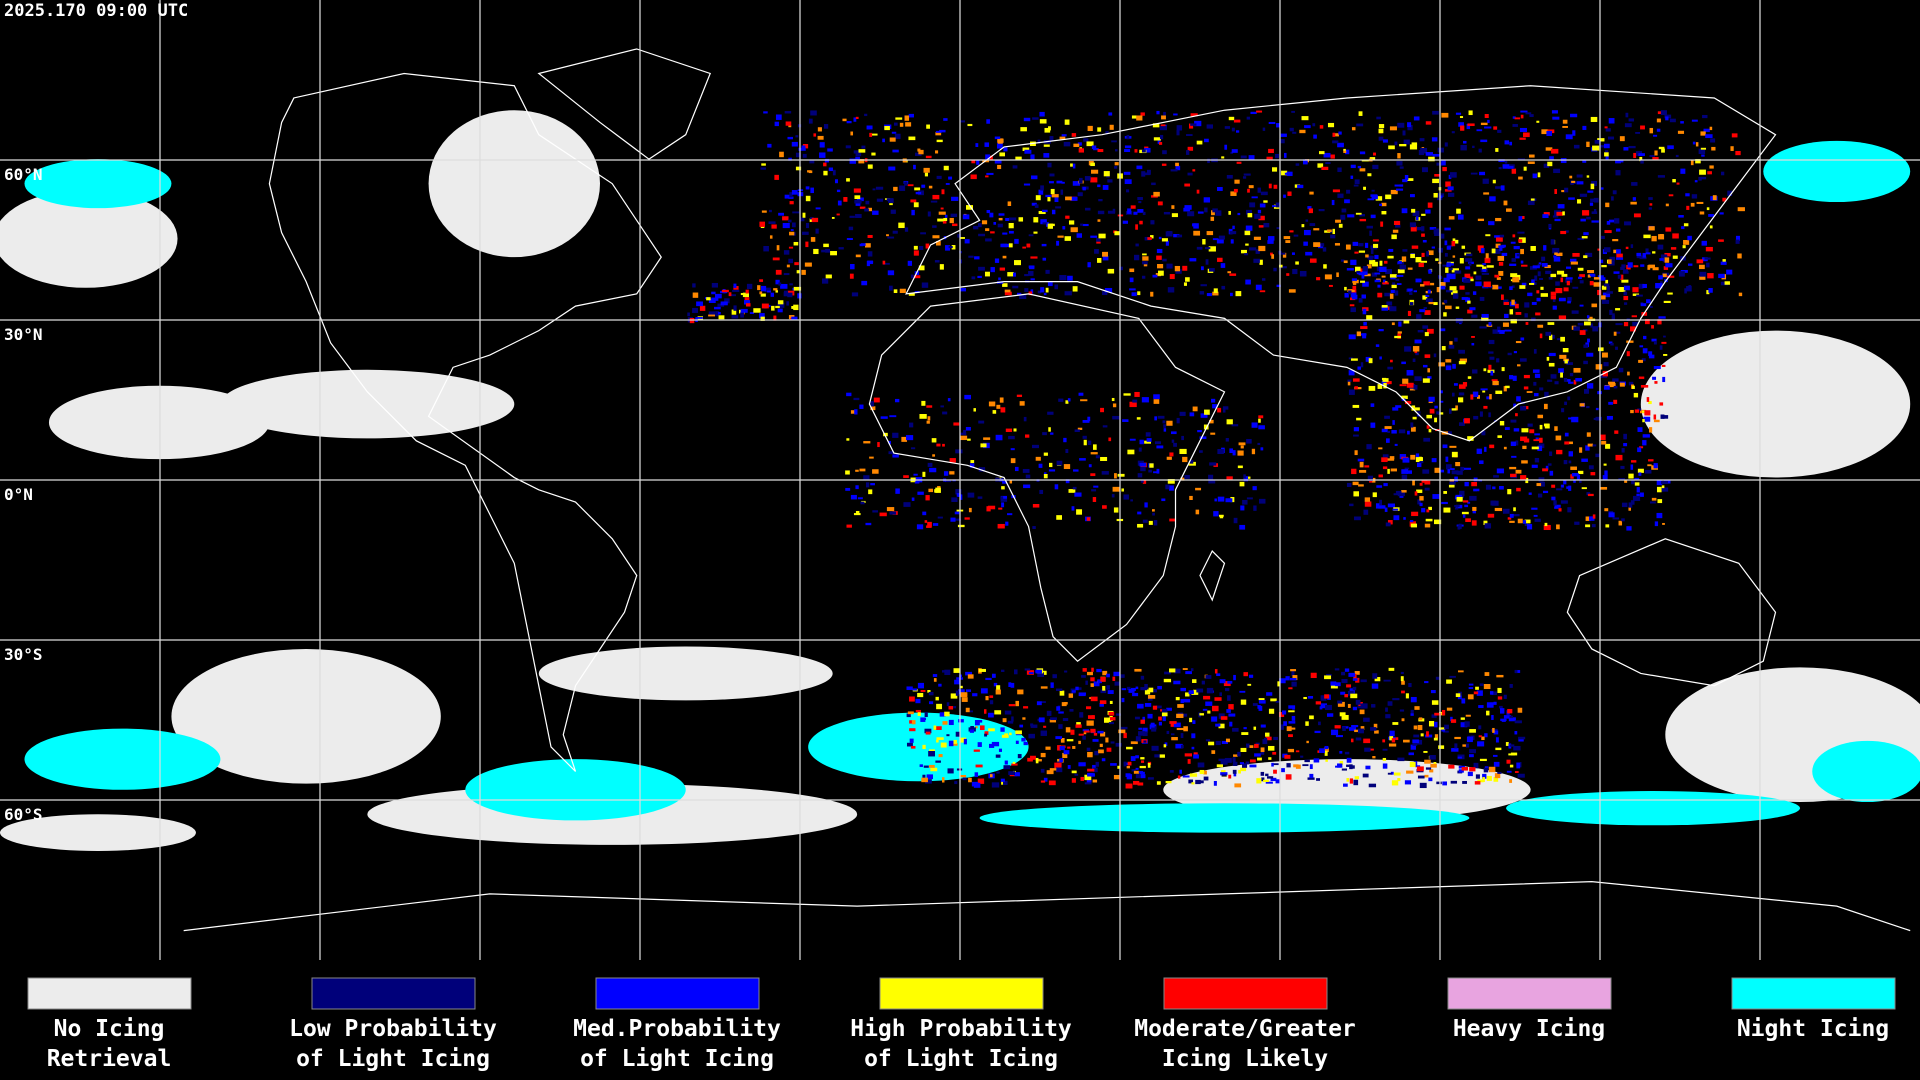 The height and width of the screenshot is (1080, 1920). What do you see at coordinates (1529, 1029) in the screenshot?
I see `legend-label: Heavy Icing` at bounding box center [1529, 1029].